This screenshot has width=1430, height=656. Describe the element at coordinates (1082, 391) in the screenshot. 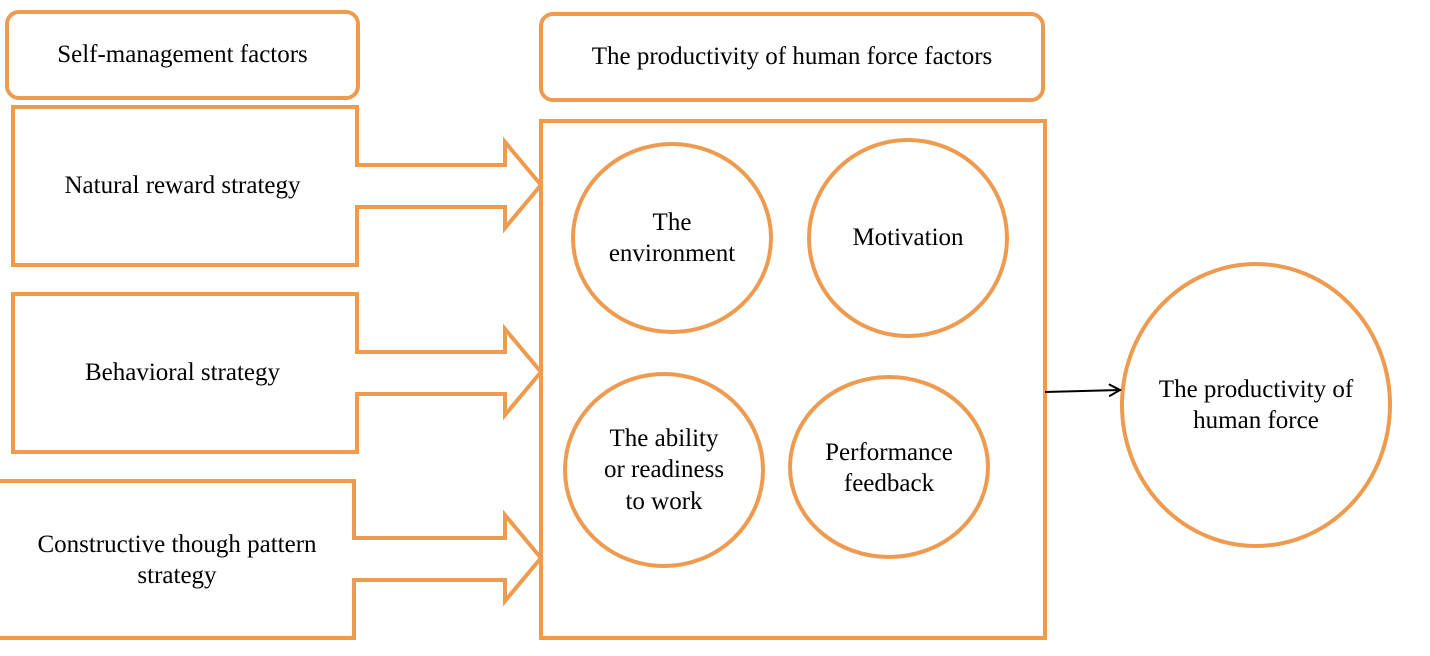

I see `outcome-connector-arrow` at that location.